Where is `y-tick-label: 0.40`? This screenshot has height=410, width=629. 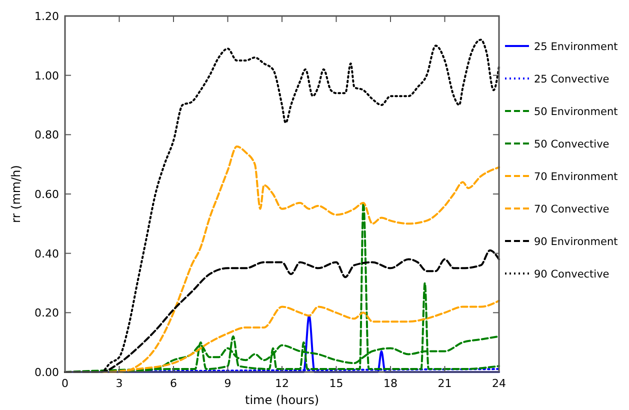 y-tick-label: 0.40 is located at coordinates (46, 253).